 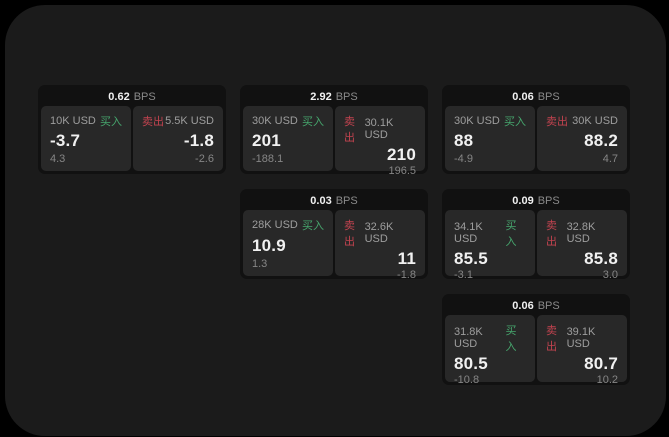 What do you see at coordinates (288, 138) in the screenshot?
I see `buy-panel: 30K USD 买入 201 -188.1` at bounding box center [288, 138].